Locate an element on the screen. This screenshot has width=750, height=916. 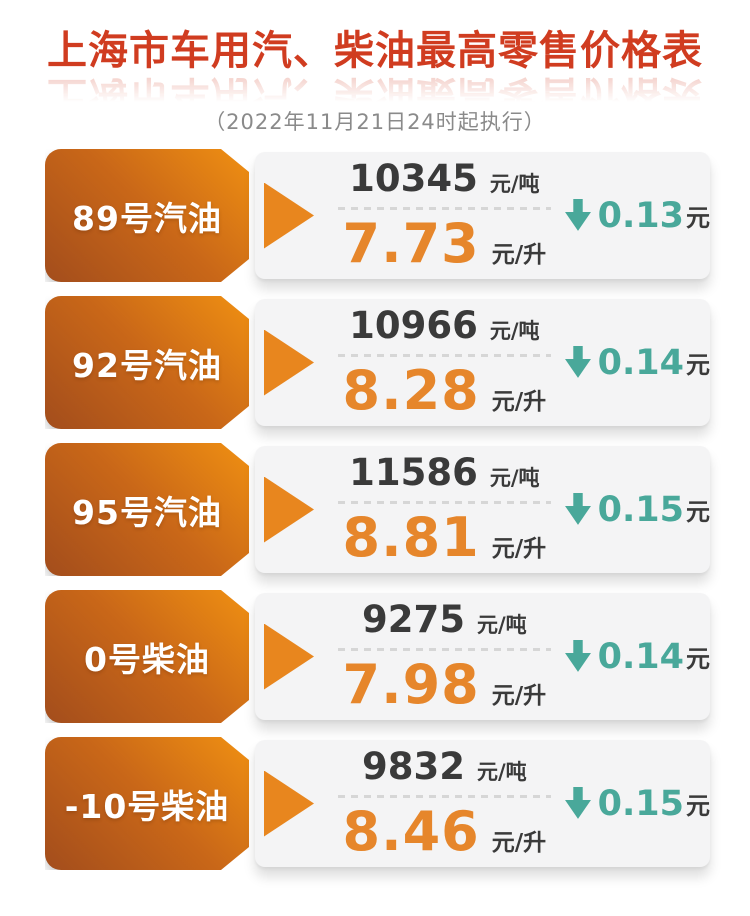
price-per-ton: 11586 is located at coordinates (413, 472).